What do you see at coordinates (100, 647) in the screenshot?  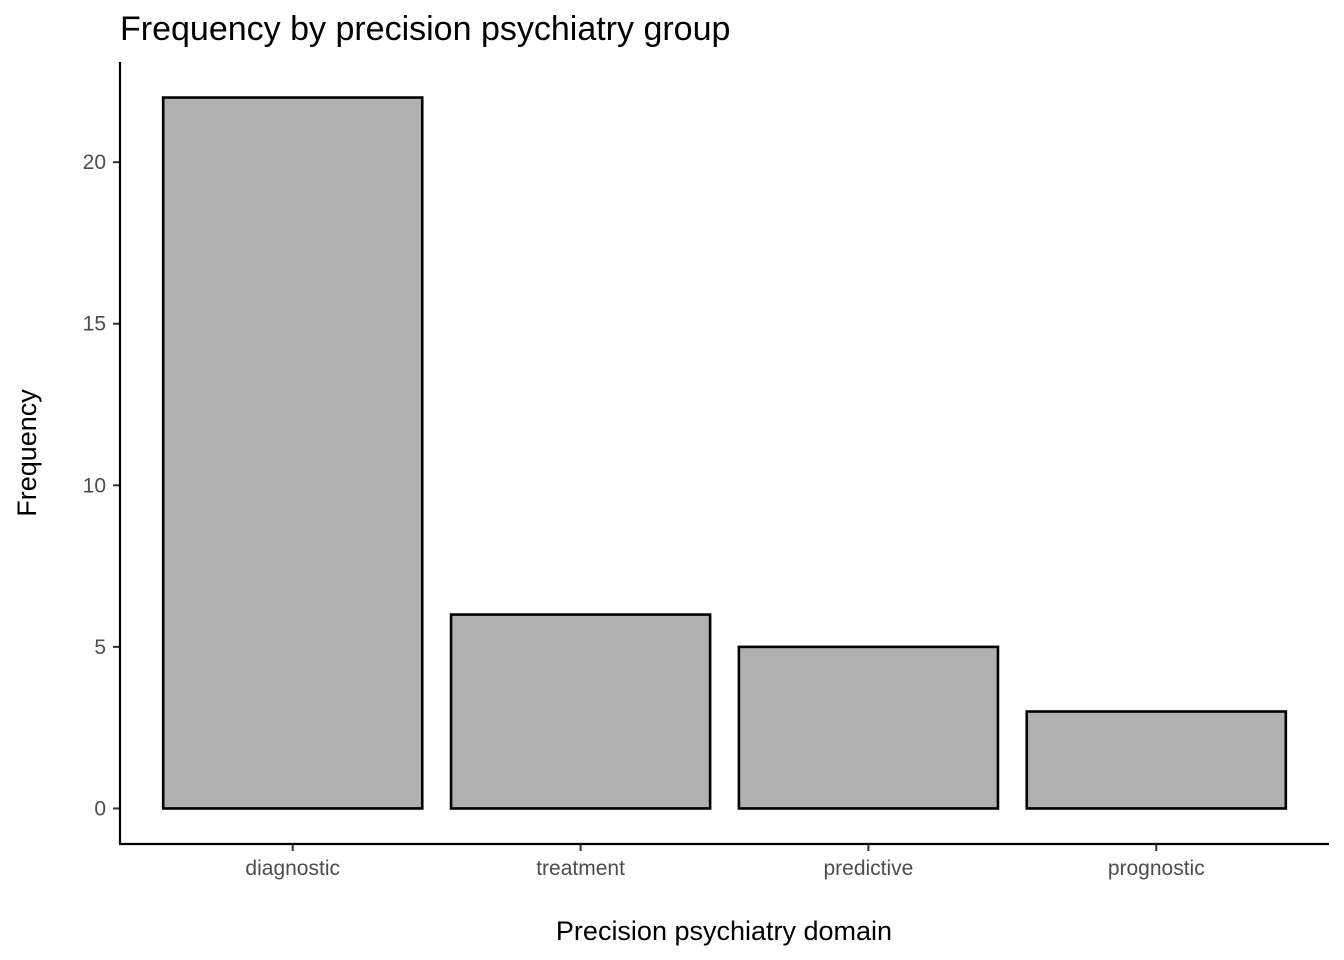 I see `y-tick-label: 5` at bounding box center [100, 647].